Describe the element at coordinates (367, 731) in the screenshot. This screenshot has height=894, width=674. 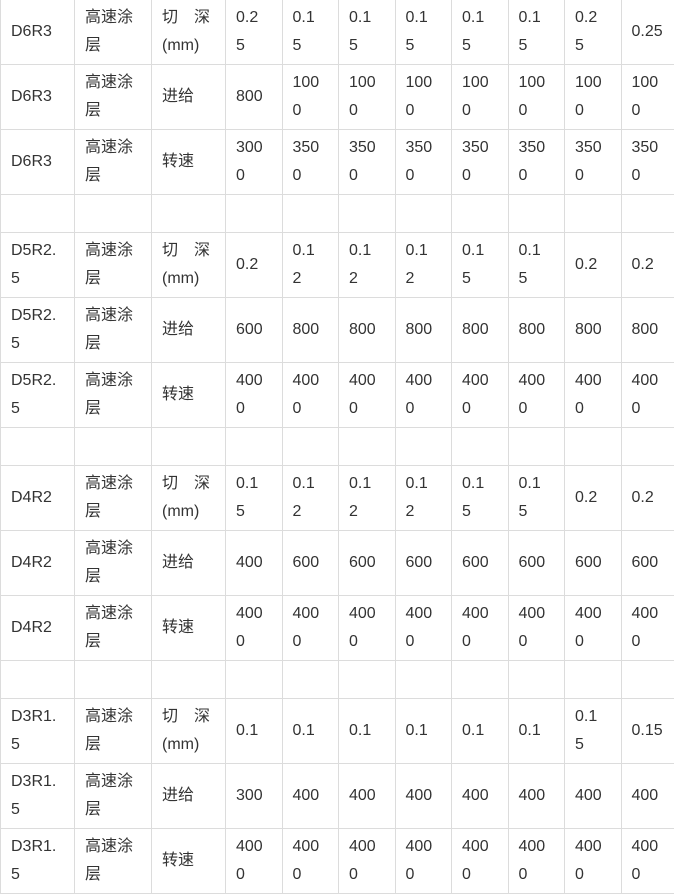
I see `value-cell: 0.1` at that location.